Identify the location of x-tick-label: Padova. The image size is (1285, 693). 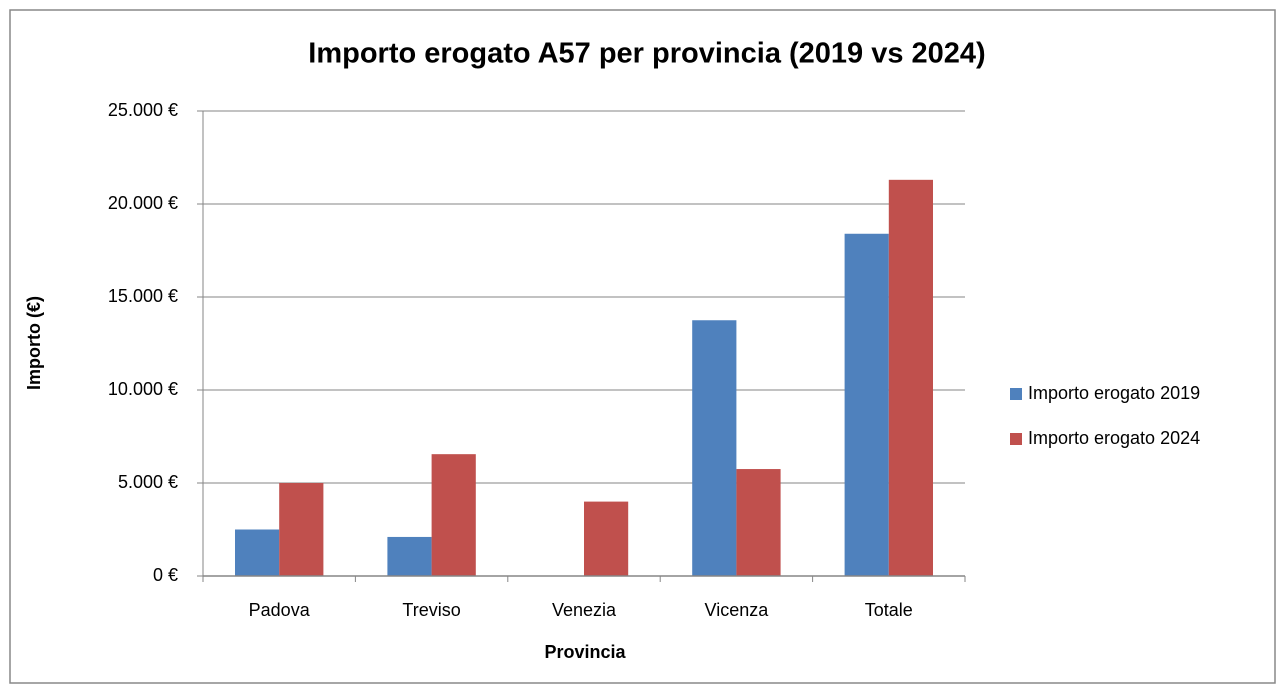
(280, 610).